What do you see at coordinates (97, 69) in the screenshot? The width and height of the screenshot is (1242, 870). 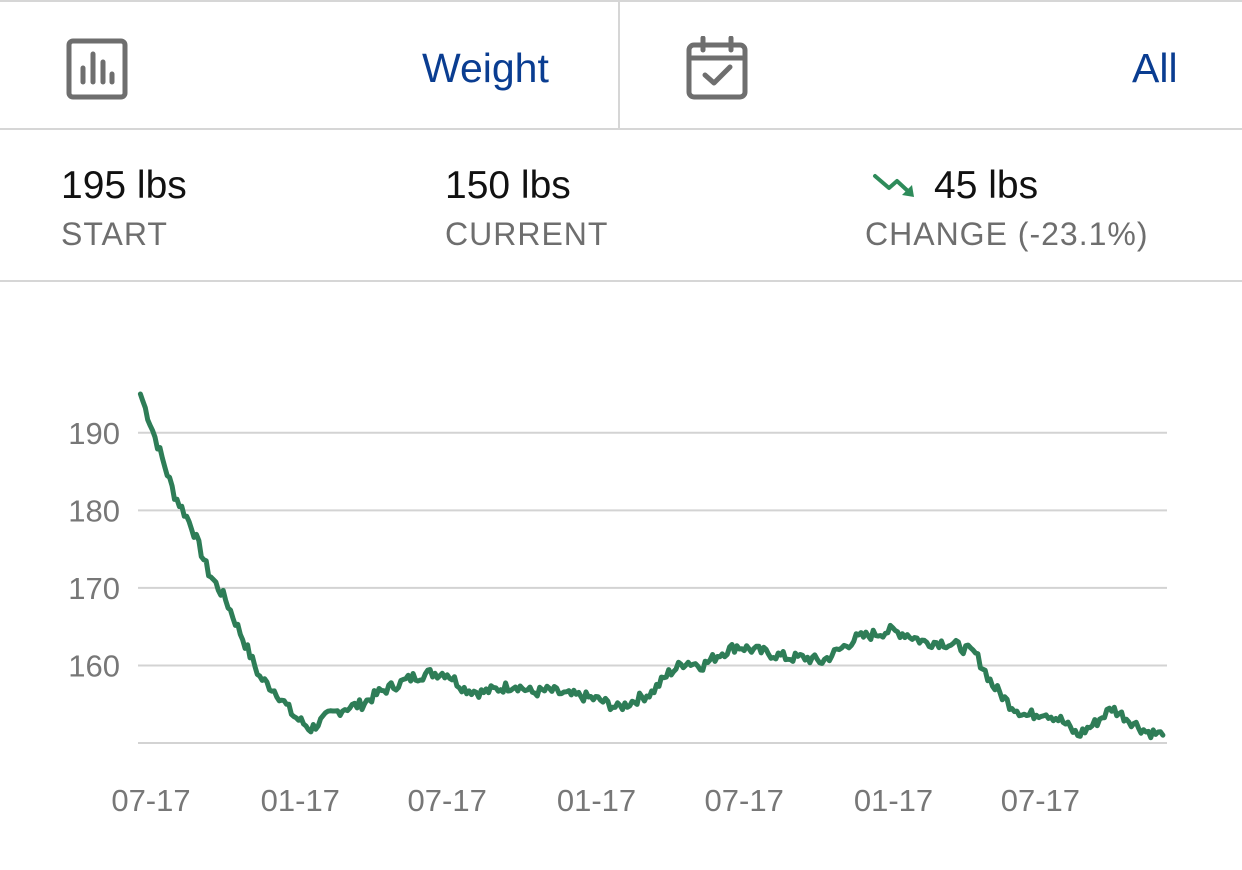 I see `bar-chart-icon` at bounding box center [97, 69].